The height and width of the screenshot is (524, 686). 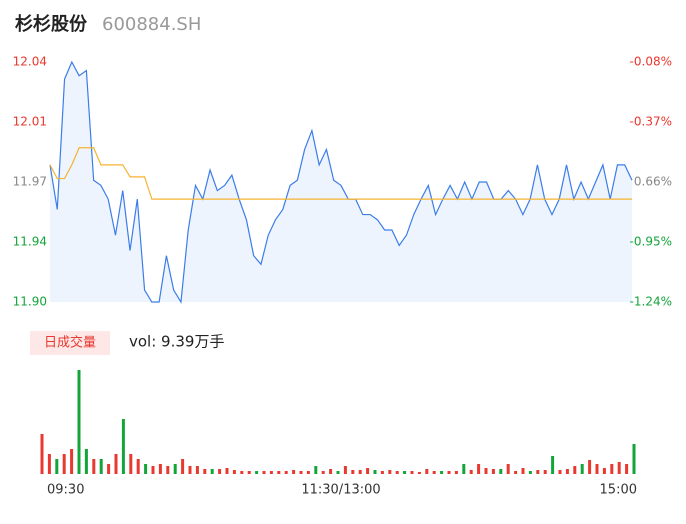 I want to click on y2-tick-label: 0.66%, so click(x=653, y=182).